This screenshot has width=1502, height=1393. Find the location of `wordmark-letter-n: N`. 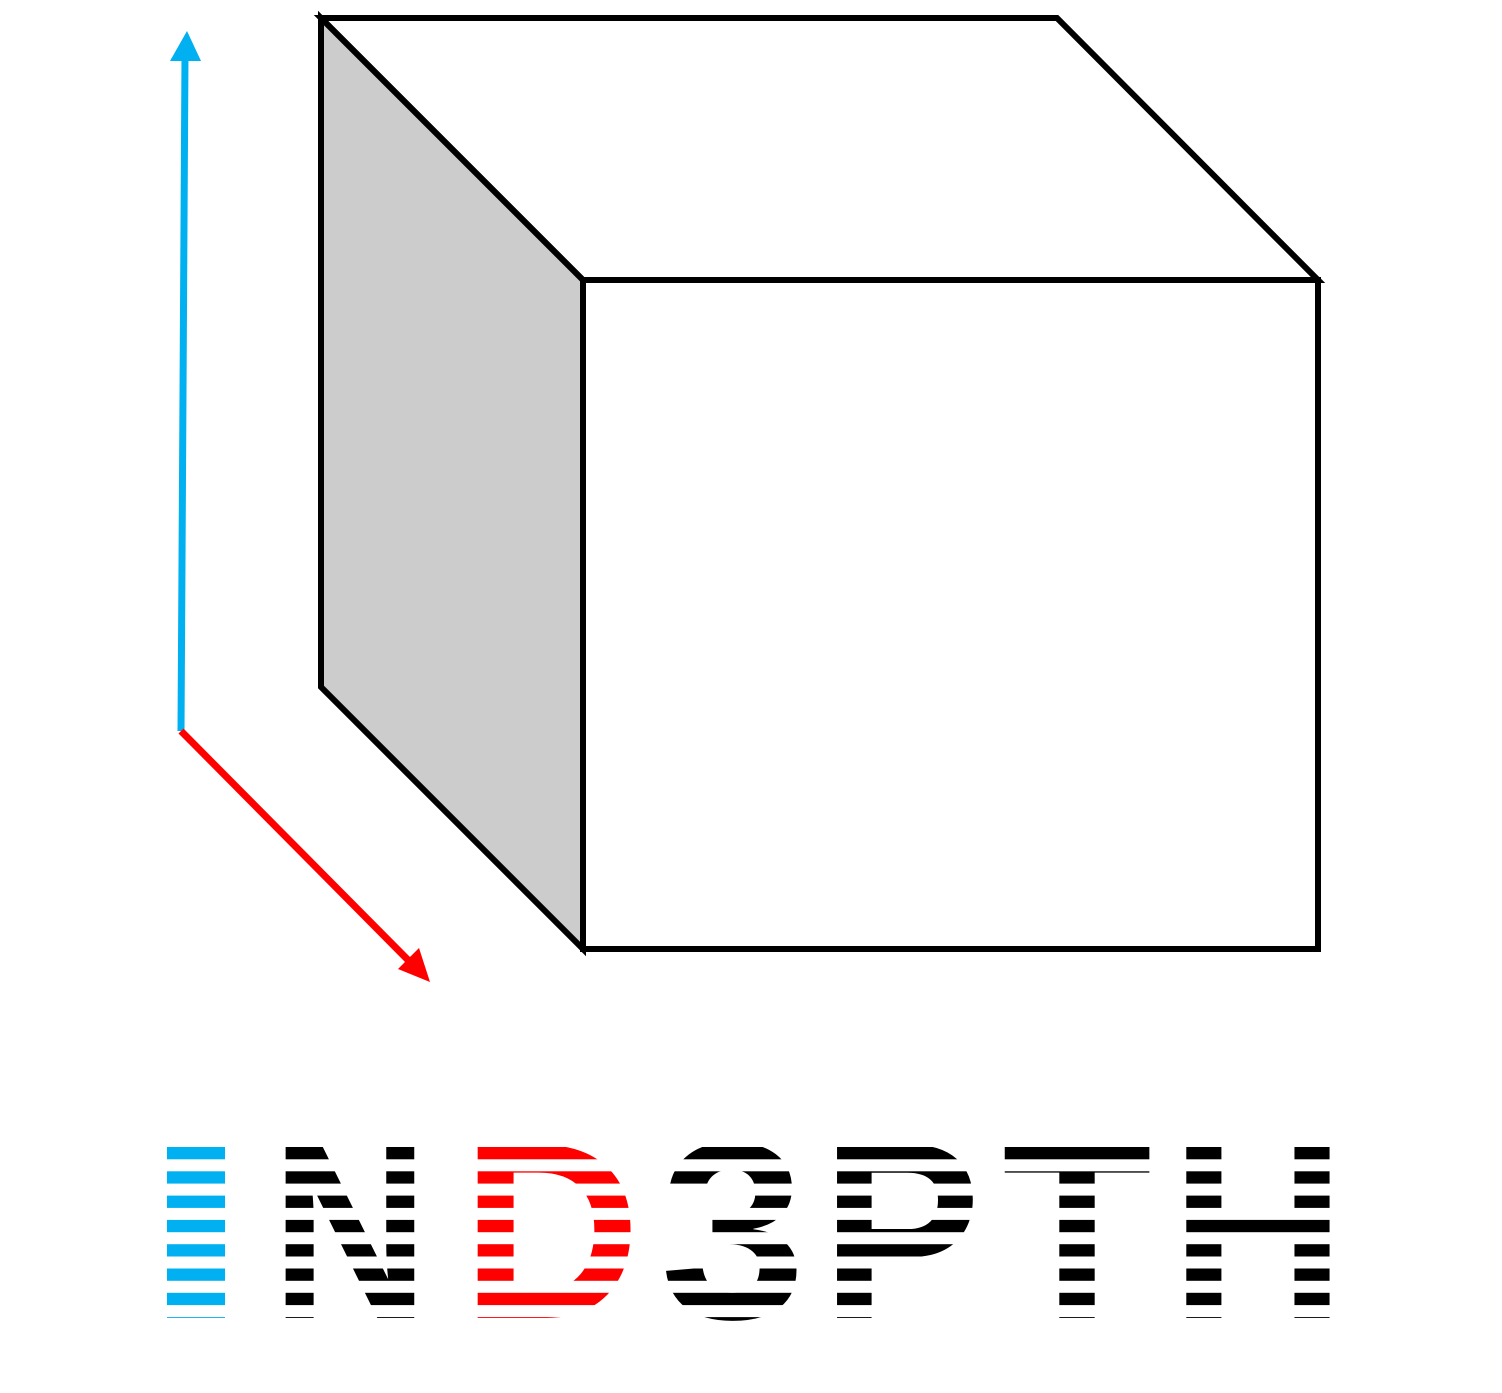

wordmark-letter-n: N is located at coordinates (350, 1231).